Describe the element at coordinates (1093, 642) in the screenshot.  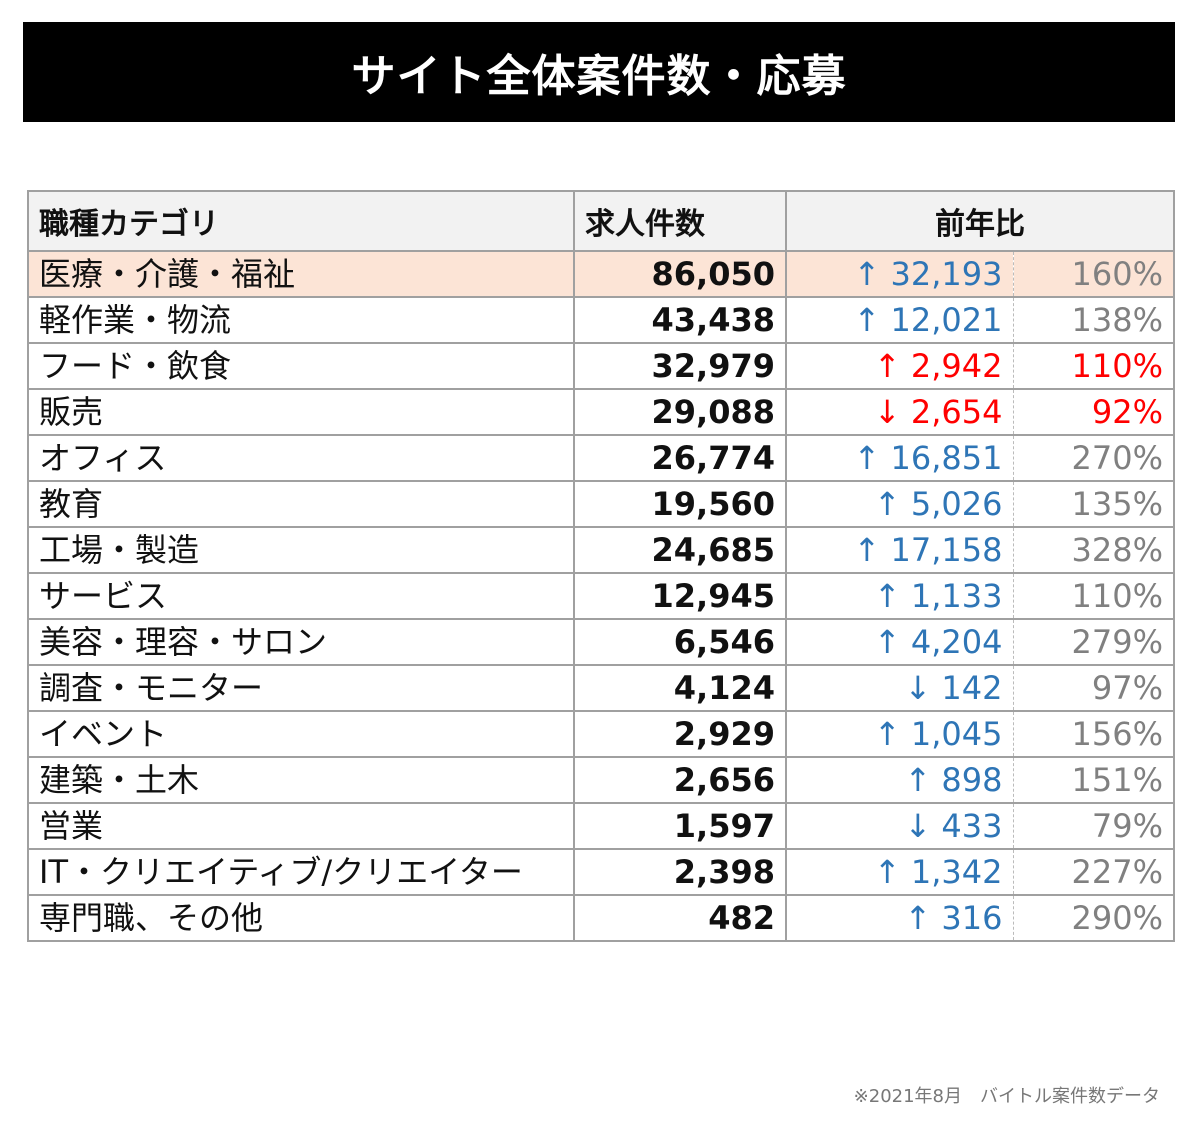
I see `cell-yoy-percent: 279%` at that location.